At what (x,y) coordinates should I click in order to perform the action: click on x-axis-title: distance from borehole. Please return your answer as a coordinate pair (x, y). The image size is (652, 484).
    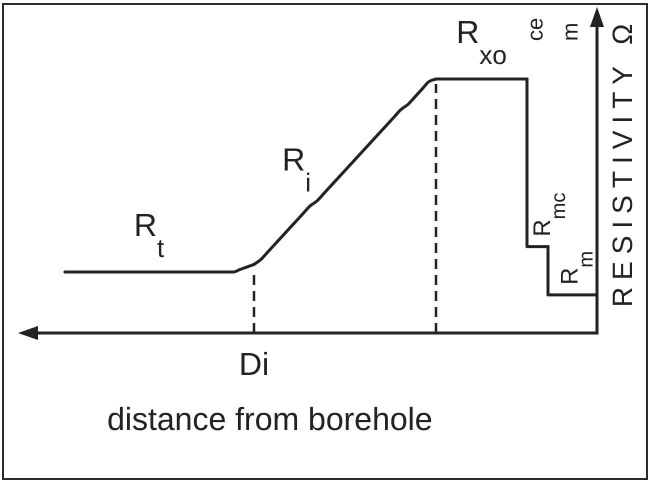
    Looking at the image, I should click on (270, 419).